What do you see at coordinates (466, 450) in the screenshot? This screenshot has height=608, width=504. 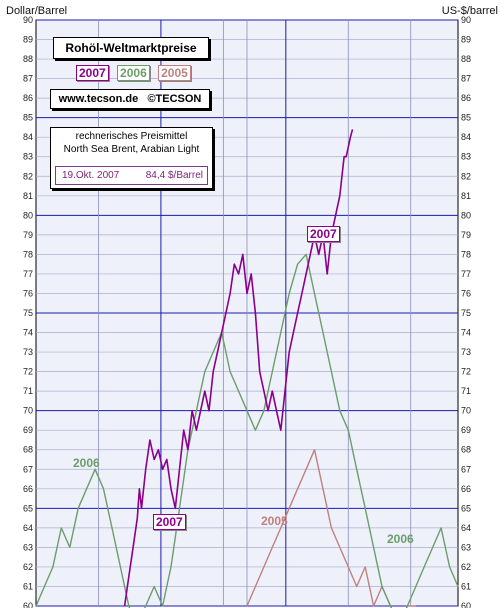 I see `y-tick-label-right: 68` at bounding box center [466, 450].